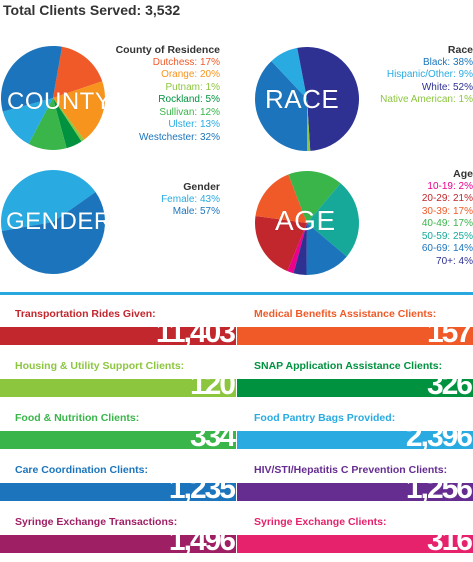  Describe the element at coordinates (100, 366) in the screenshot. I see `stat-label: Housing & Utility Support Clients:` at that location.